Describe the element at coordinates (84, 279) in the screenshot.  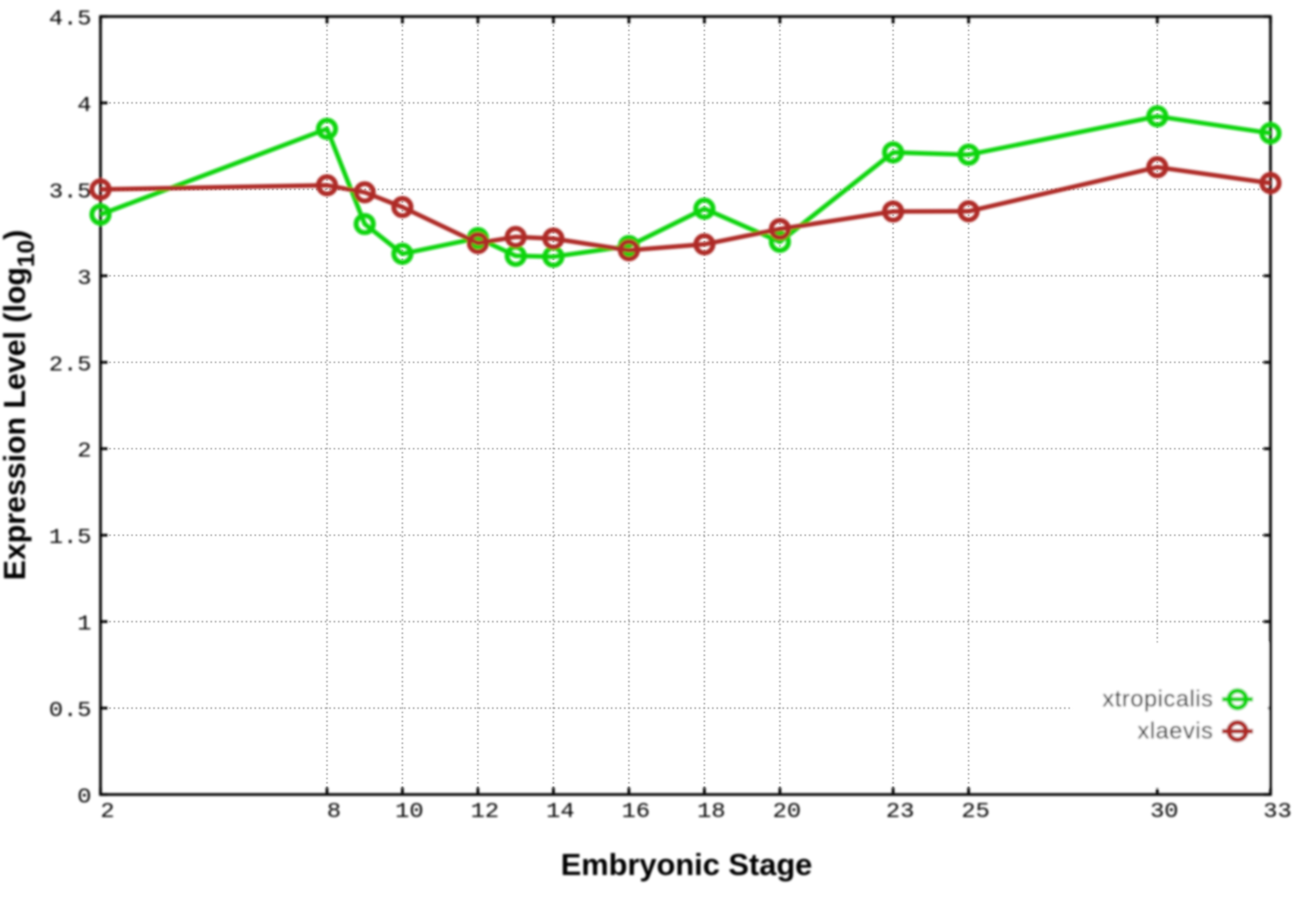
I see `svg-text: 3` at that location.